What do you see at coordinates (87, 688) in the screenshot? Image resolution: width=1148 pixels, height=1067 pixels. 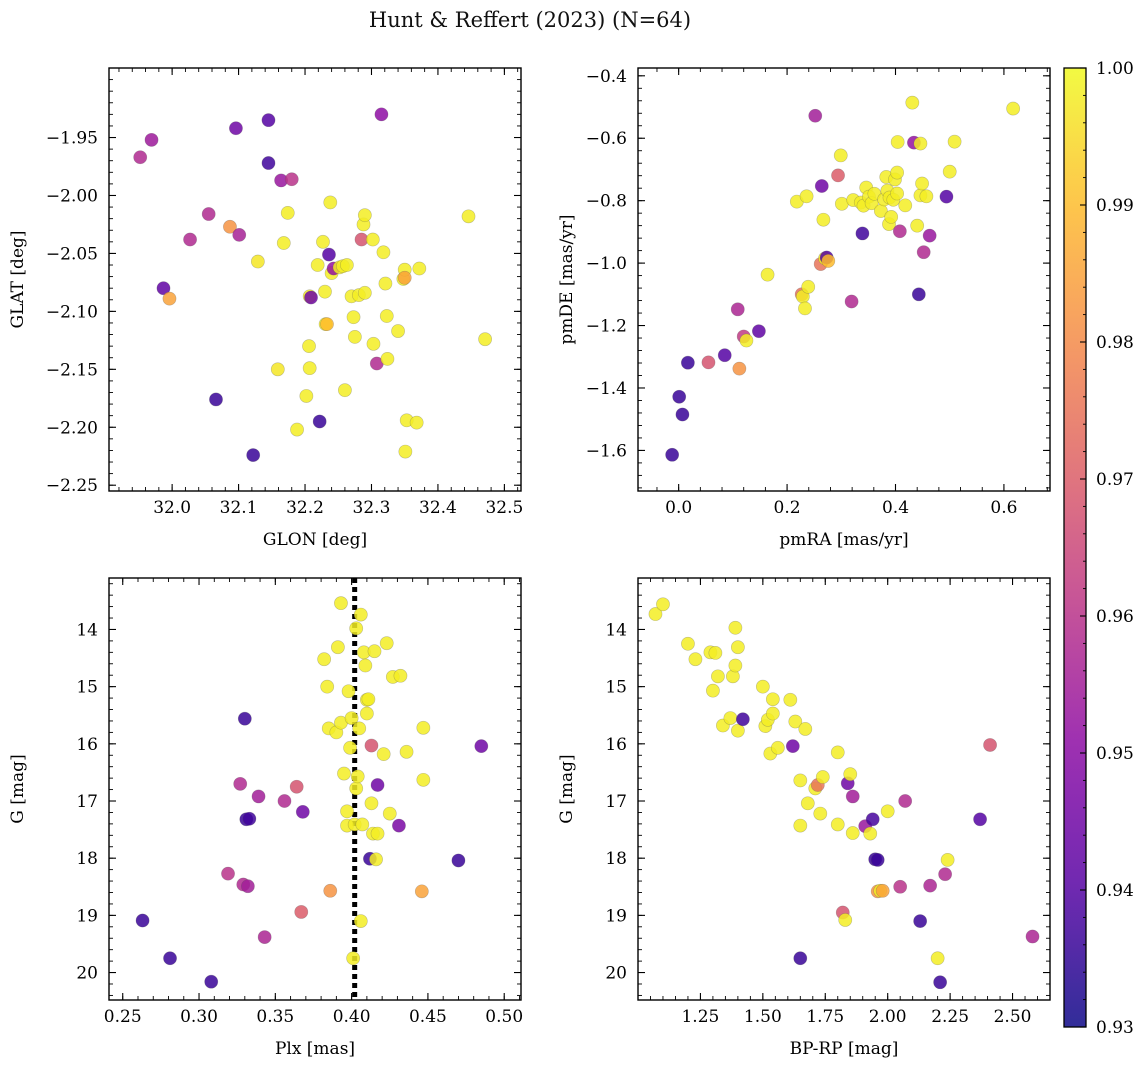 I see `y-tick-label: 15` at bounding box center [87, 688].